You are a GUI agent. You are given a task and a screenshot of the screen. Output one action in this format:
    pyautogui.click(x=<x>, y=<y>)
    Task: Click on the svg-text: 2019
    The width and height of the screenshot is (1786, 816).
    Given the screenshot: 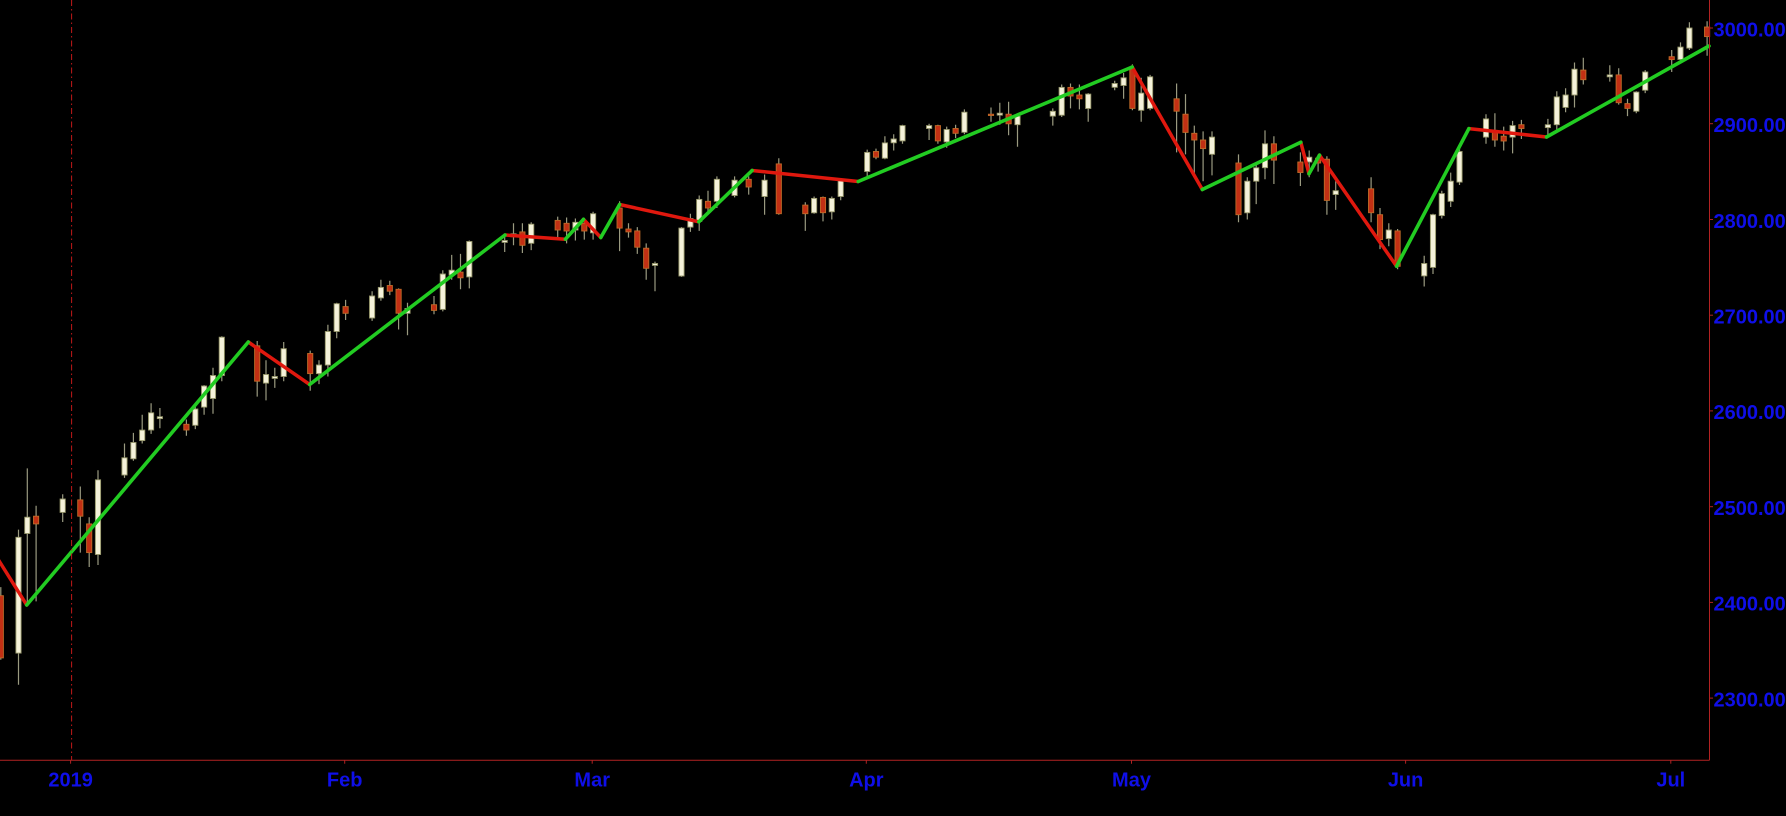 What is the action you would take?
    pyautogui.click(x=70, y=781)
    